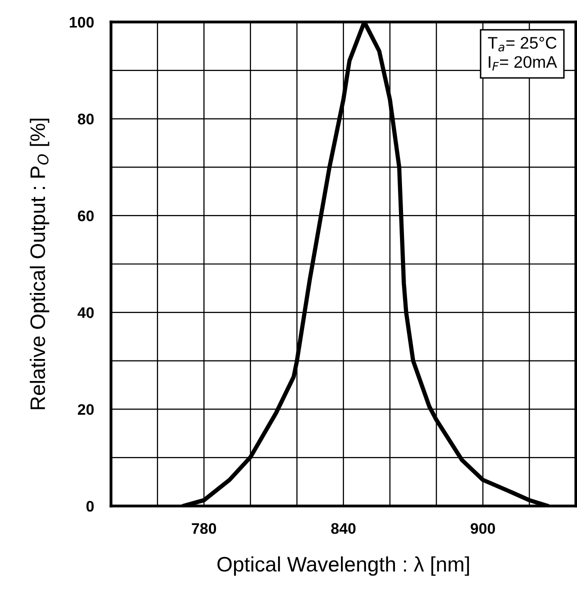  What do you see at coordinates (82, 22) in the screenshot?
I see `y-tick-label: 100` at bounding box center [82, 22].